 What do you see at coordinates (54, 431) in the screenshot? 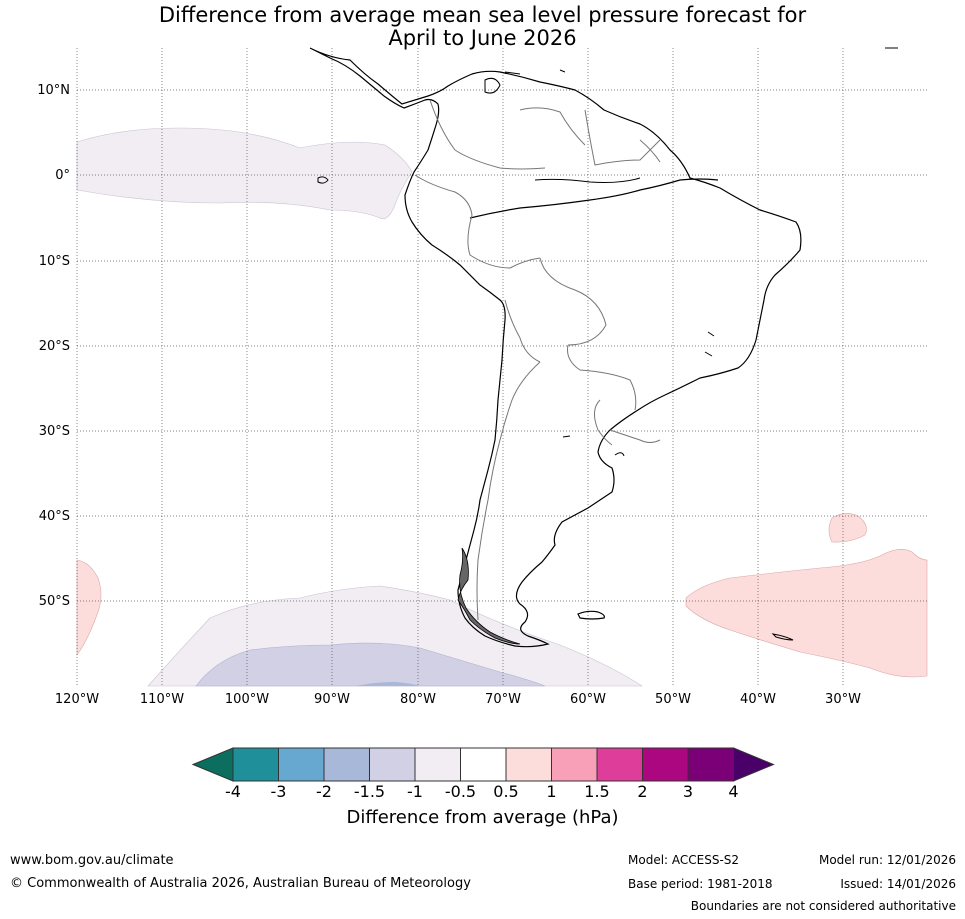
I see `lat-label-30s: 30°S` at bounding box center [54, 431].